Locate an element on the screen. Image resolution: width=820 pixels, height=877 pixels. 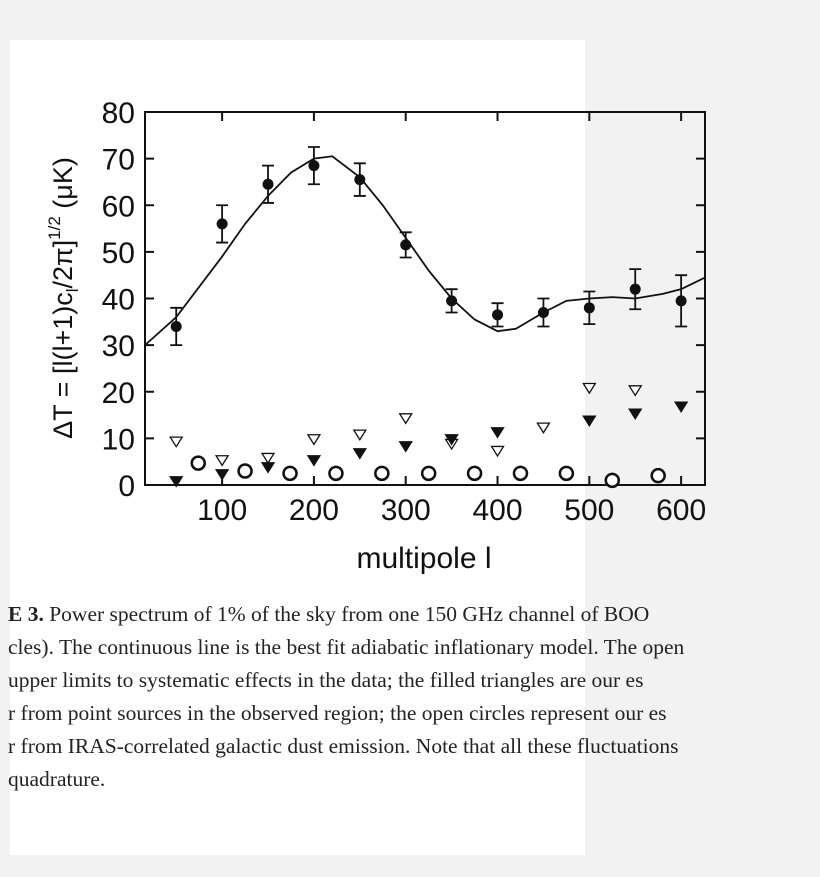
caption-line: quadrature. is located at coordinates (57, 779).